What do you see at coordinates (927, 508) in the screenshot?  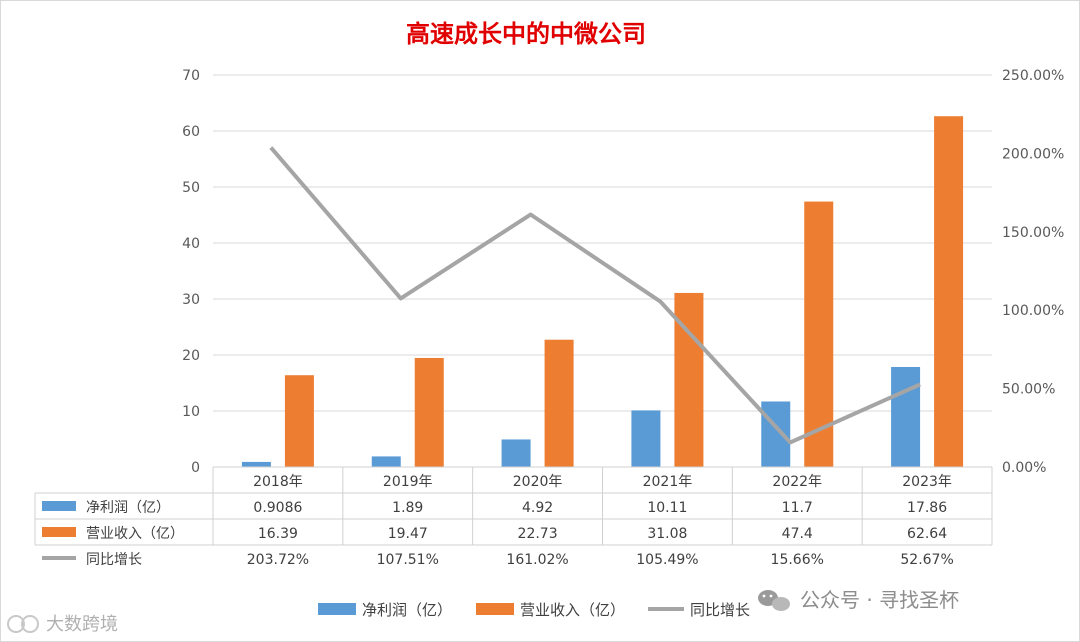 I see `table-cell: 17.86` at bounding box center [927, 508].